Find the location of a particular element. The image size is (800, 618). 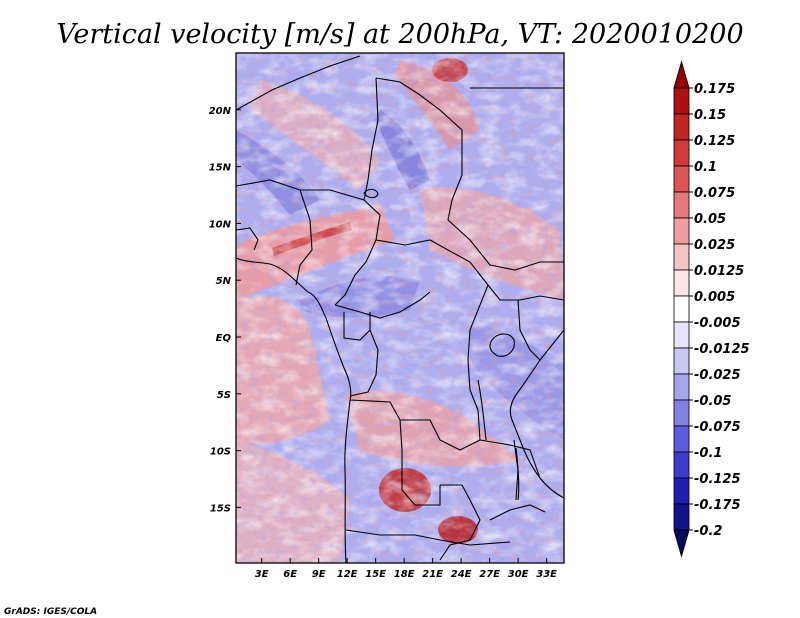

y-axis: 20N 15N 10N 5N EQ 5S 10S 15S is located at coordinates (225, 310).